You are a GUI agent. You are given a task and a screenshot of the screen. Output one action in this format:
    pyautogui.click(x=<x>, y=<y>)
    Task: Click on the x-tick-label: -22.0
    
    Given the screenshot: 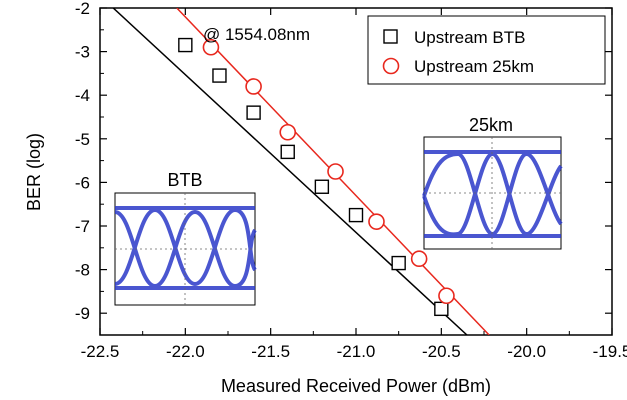 What is the action you would take?
    pyautogui.click(x=185, y=351)
    